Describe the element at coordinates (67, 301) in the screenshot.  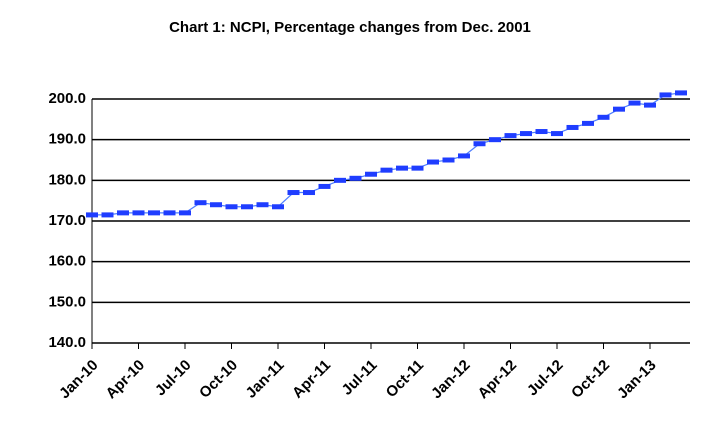
I see `y-tick-label: 150.0` at that location.